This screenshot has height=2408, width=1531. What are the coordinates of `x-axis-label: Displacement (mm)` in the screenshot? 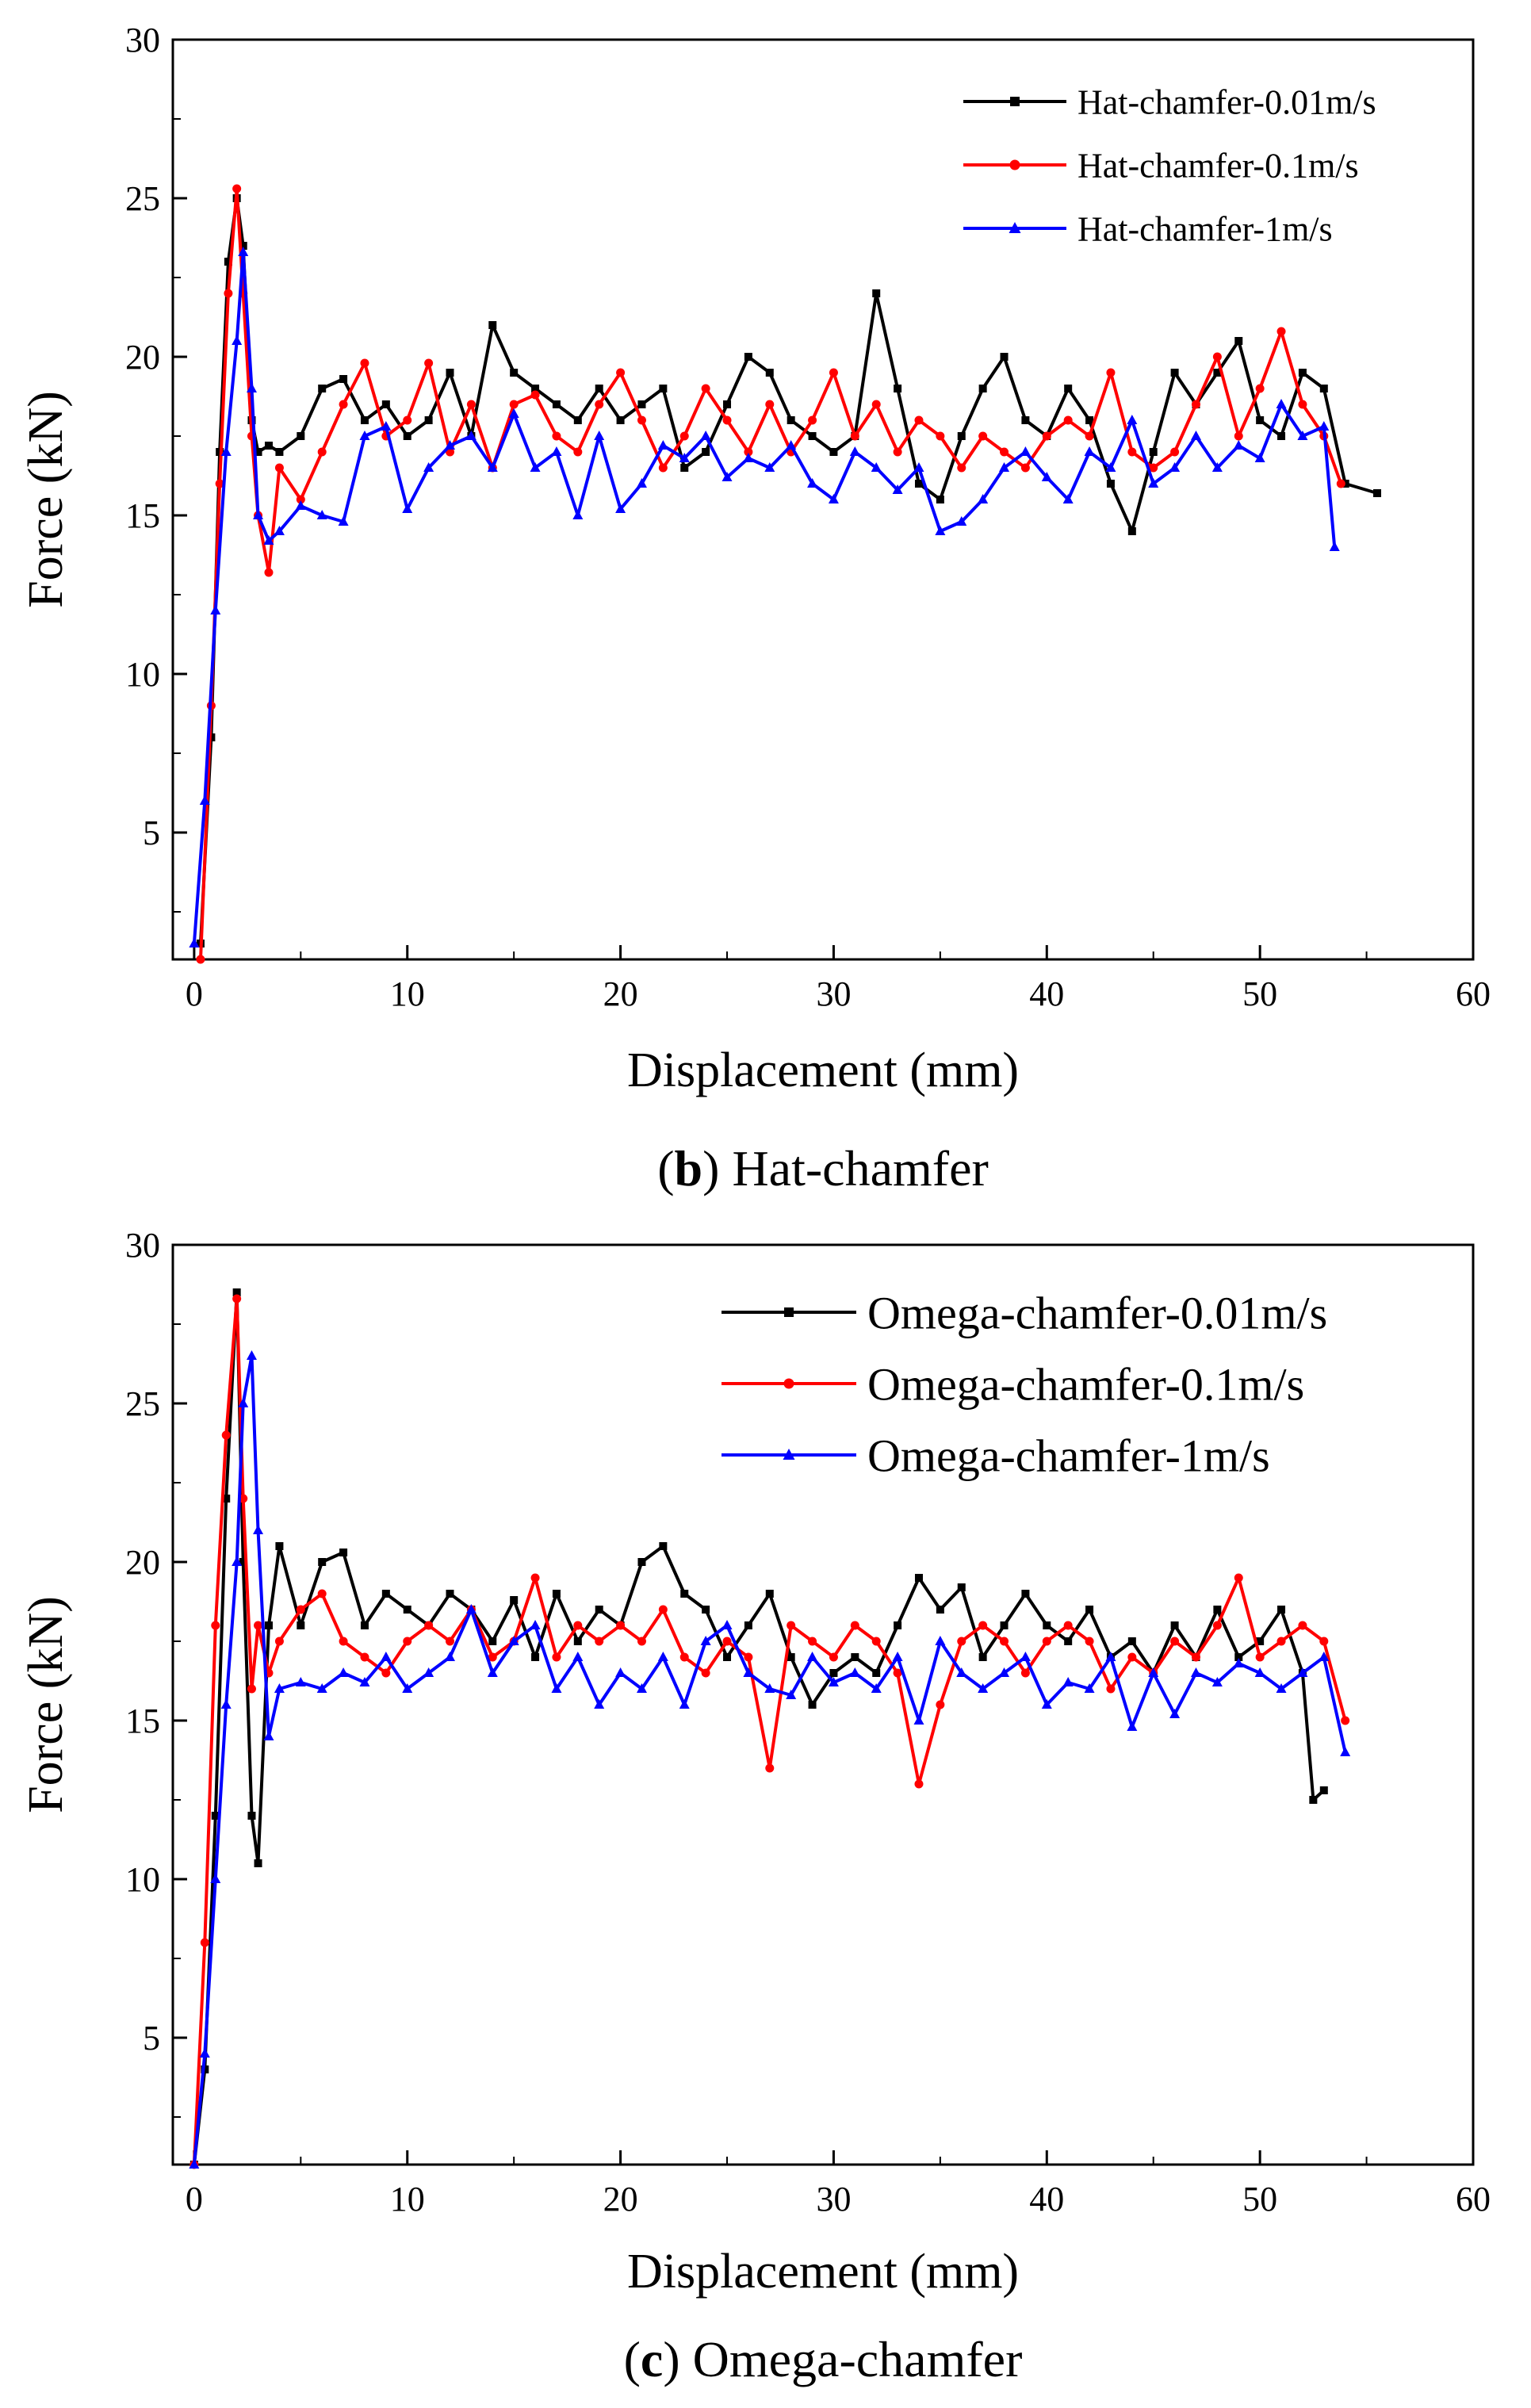 It's located at (823, 2272).